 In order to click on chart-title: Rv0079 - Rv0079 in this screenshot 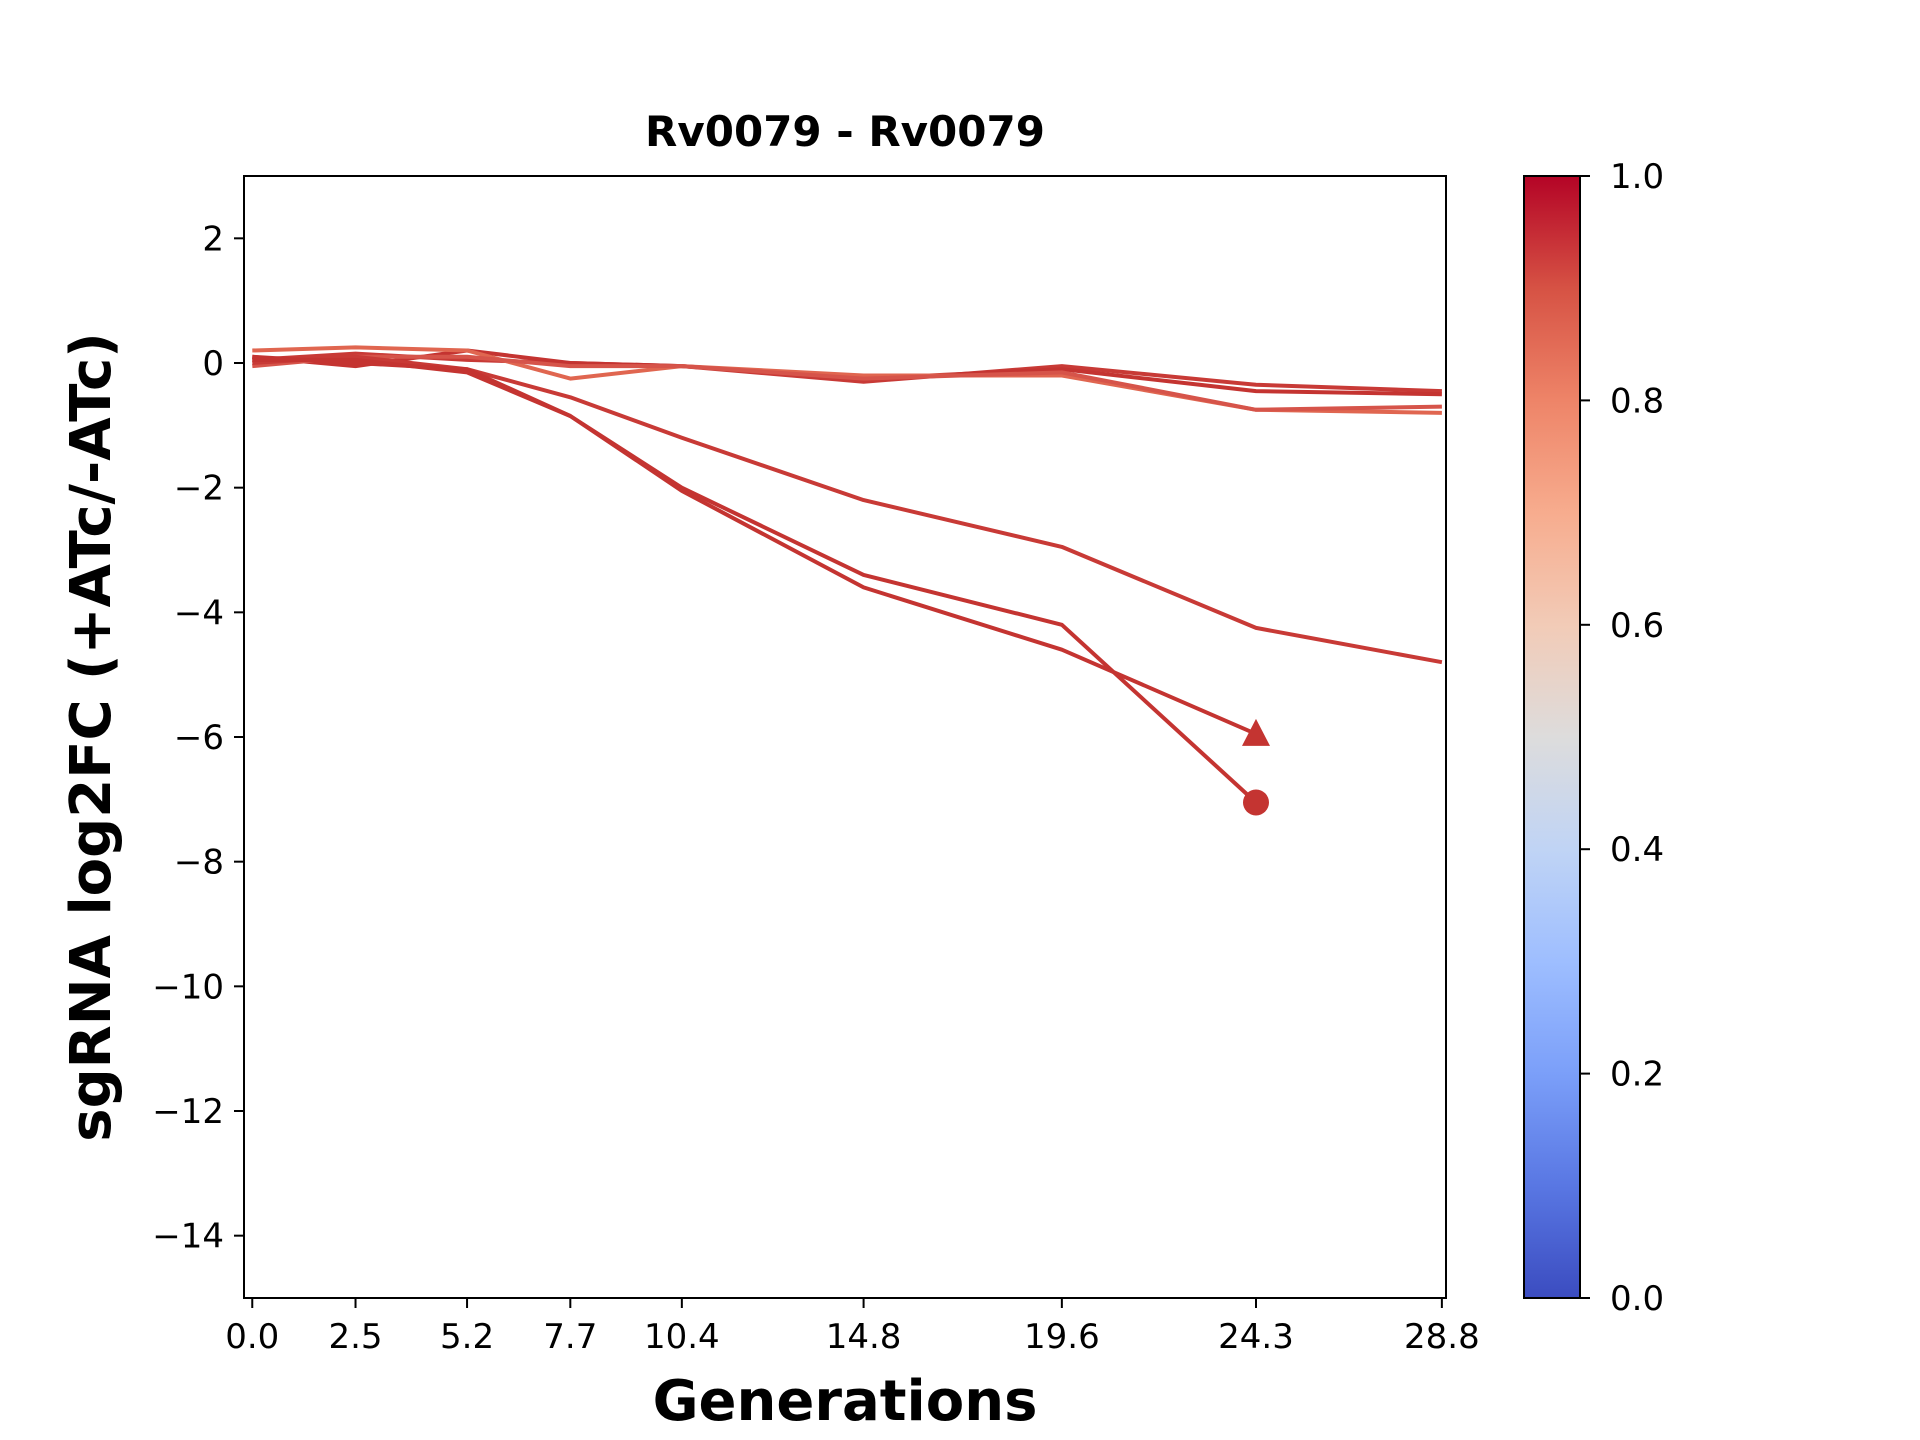, I will do `click(845, 131)`.